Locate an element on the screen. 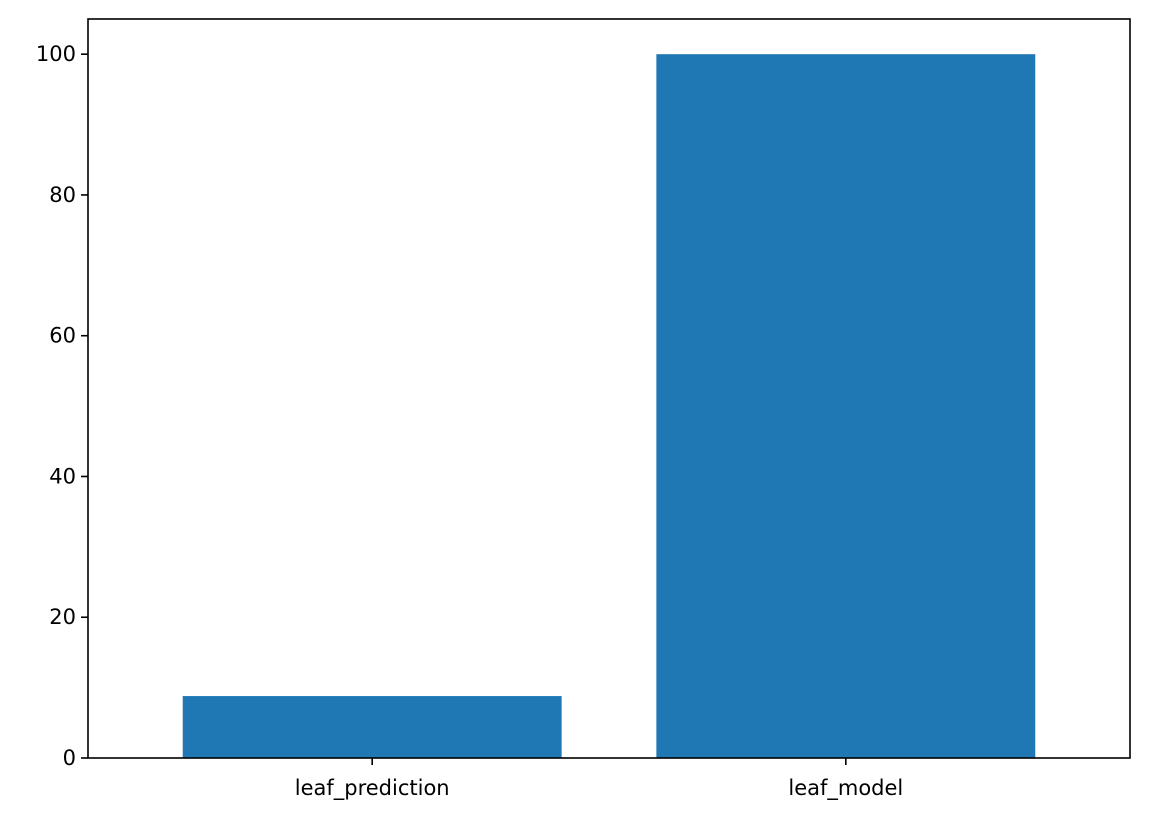 The height and width of the screenshot is (822, 1149). bar-leaf-prediction is located at coordinates (372, 727).